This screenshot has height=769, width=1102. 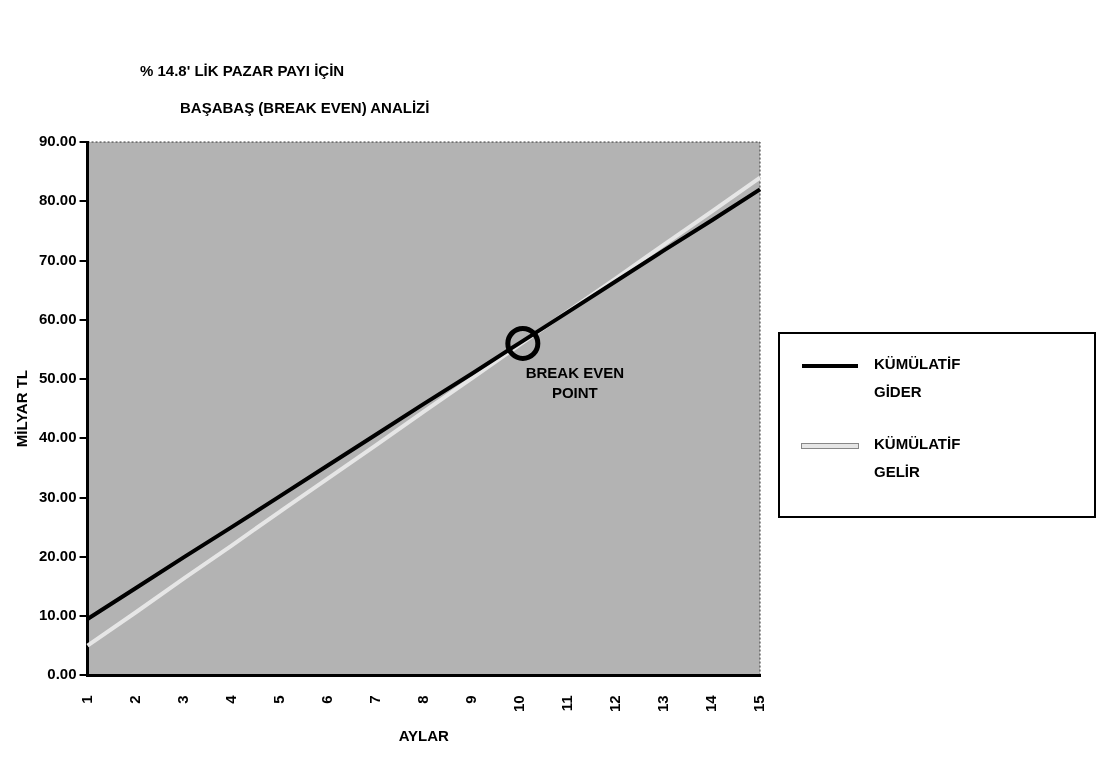 What do you see at coordinates (243, 70) in the screenshot?
I see `chart-title: % 14.8' LİK PAZAR PAYI İÇİN` at bounding box center [243, 70].